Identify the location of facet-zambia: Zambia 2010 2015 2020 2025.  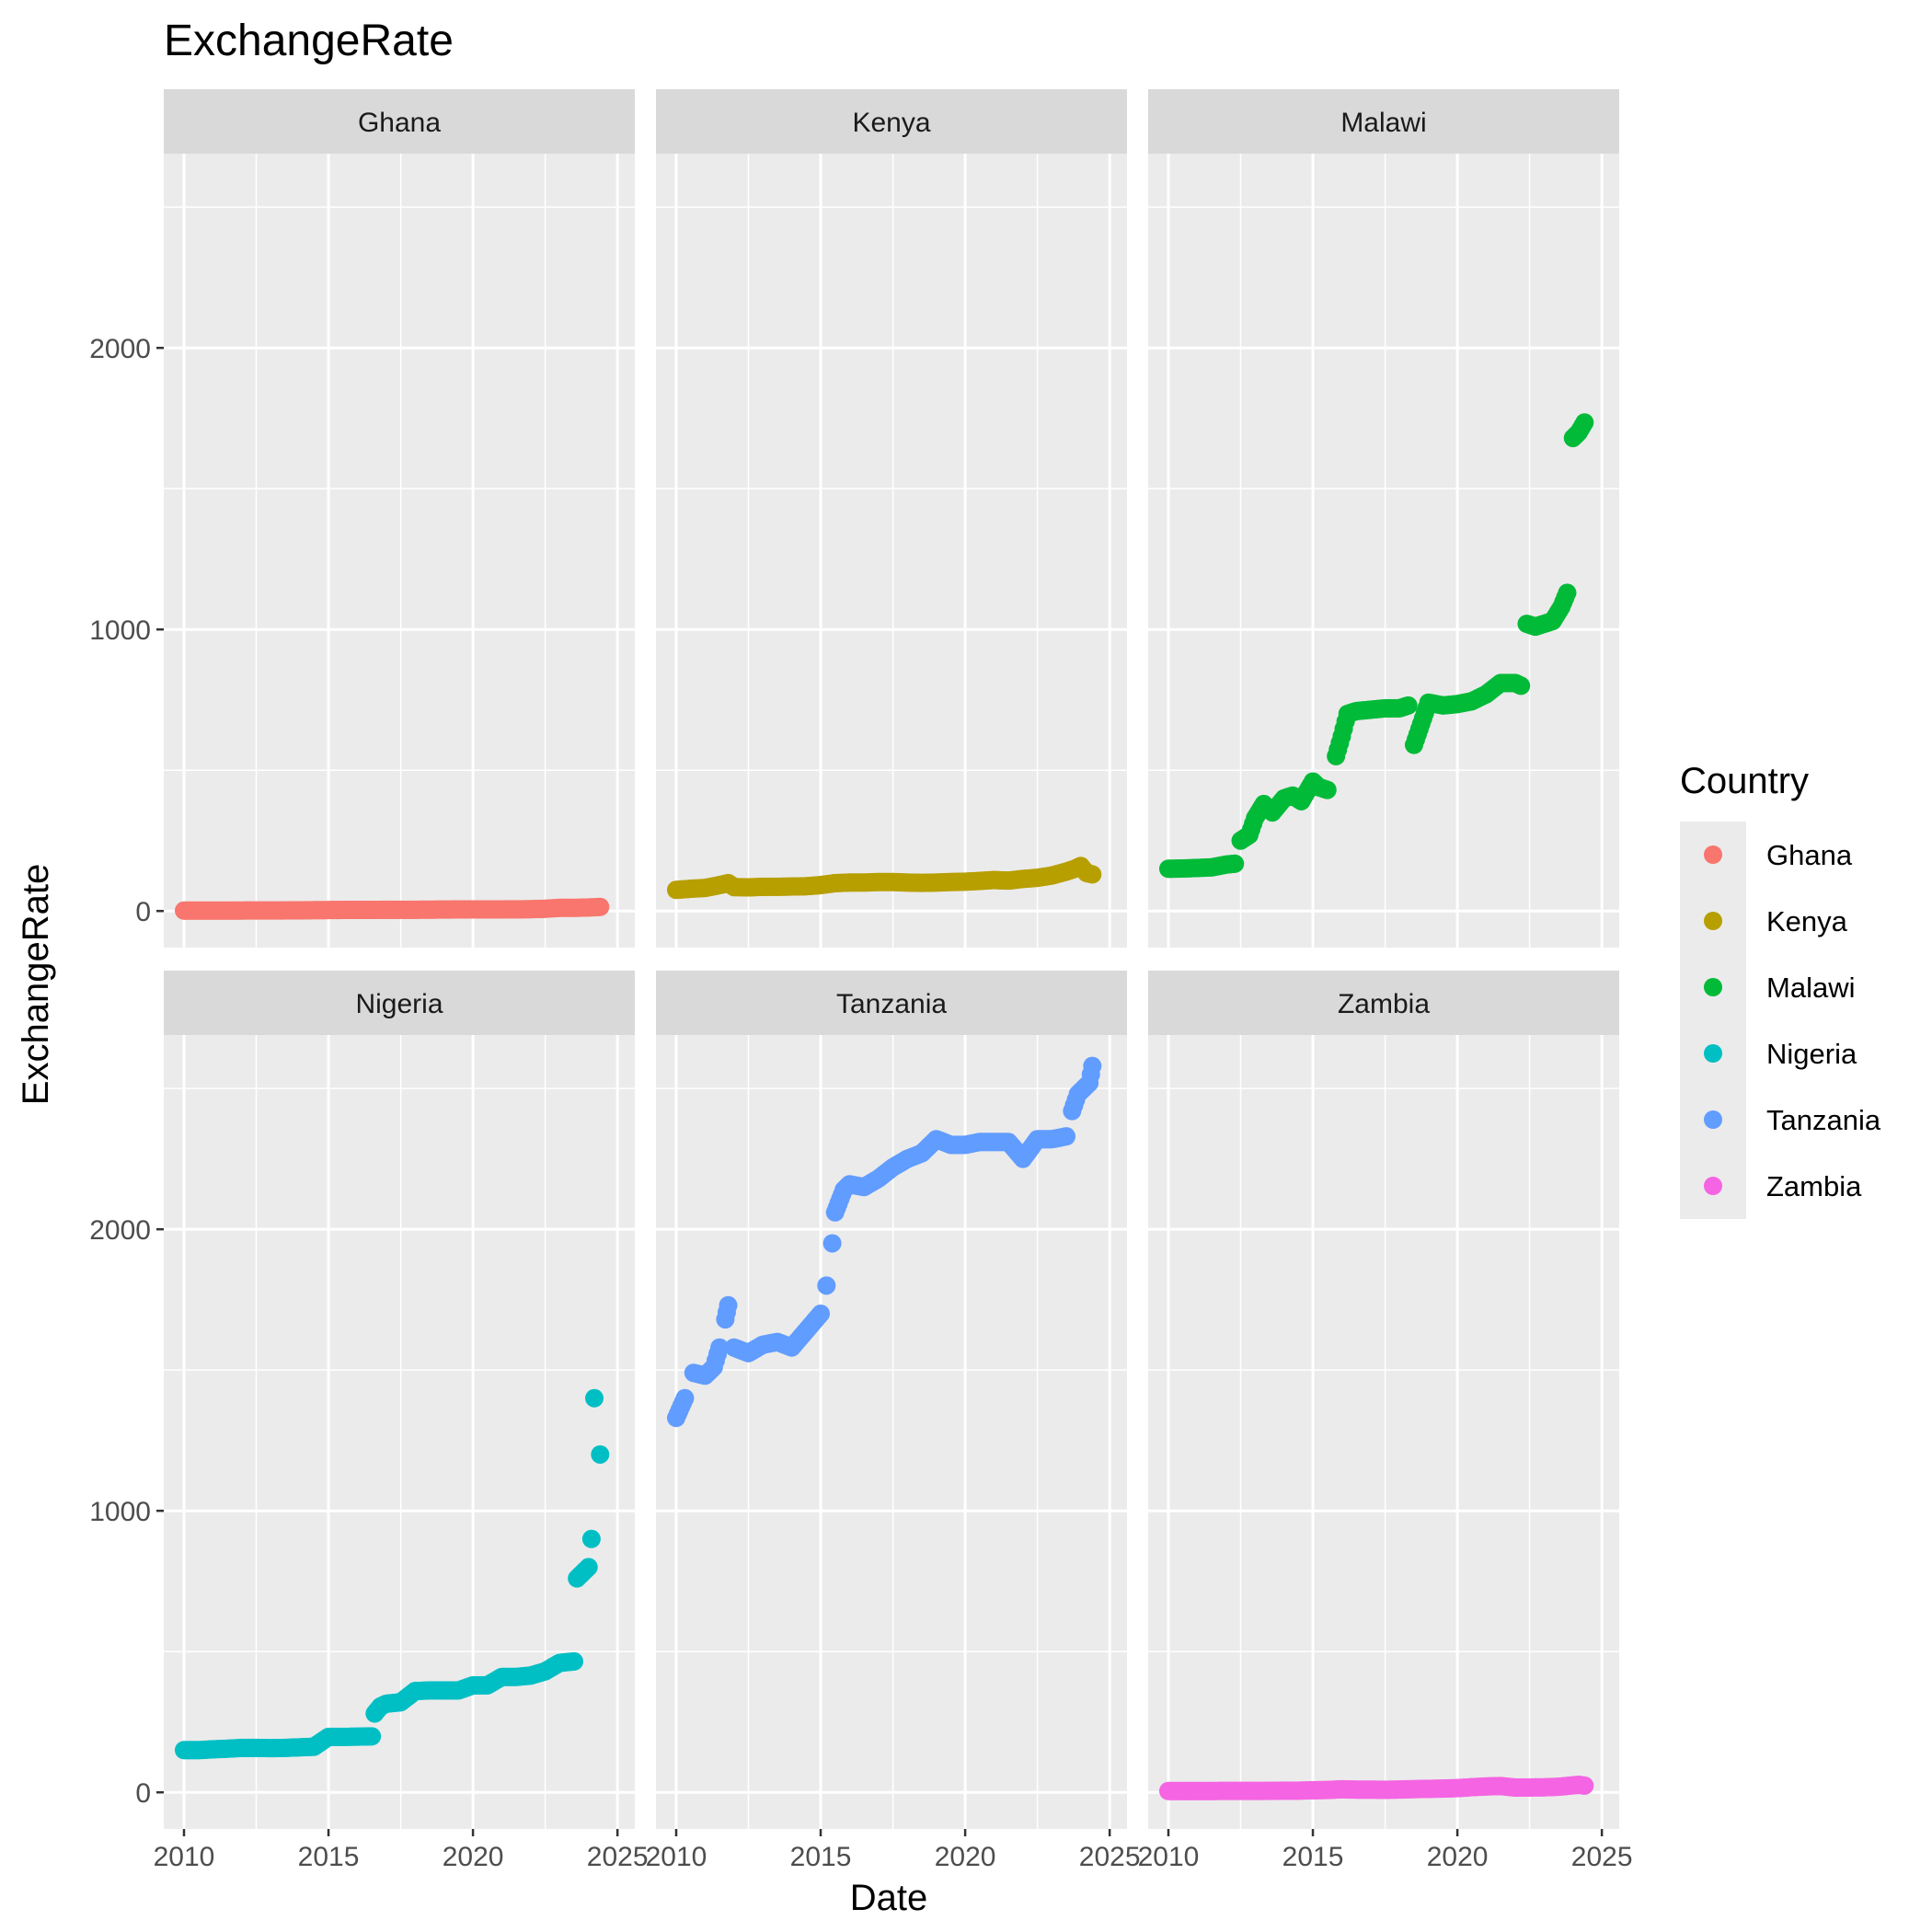
(1385, 1421).